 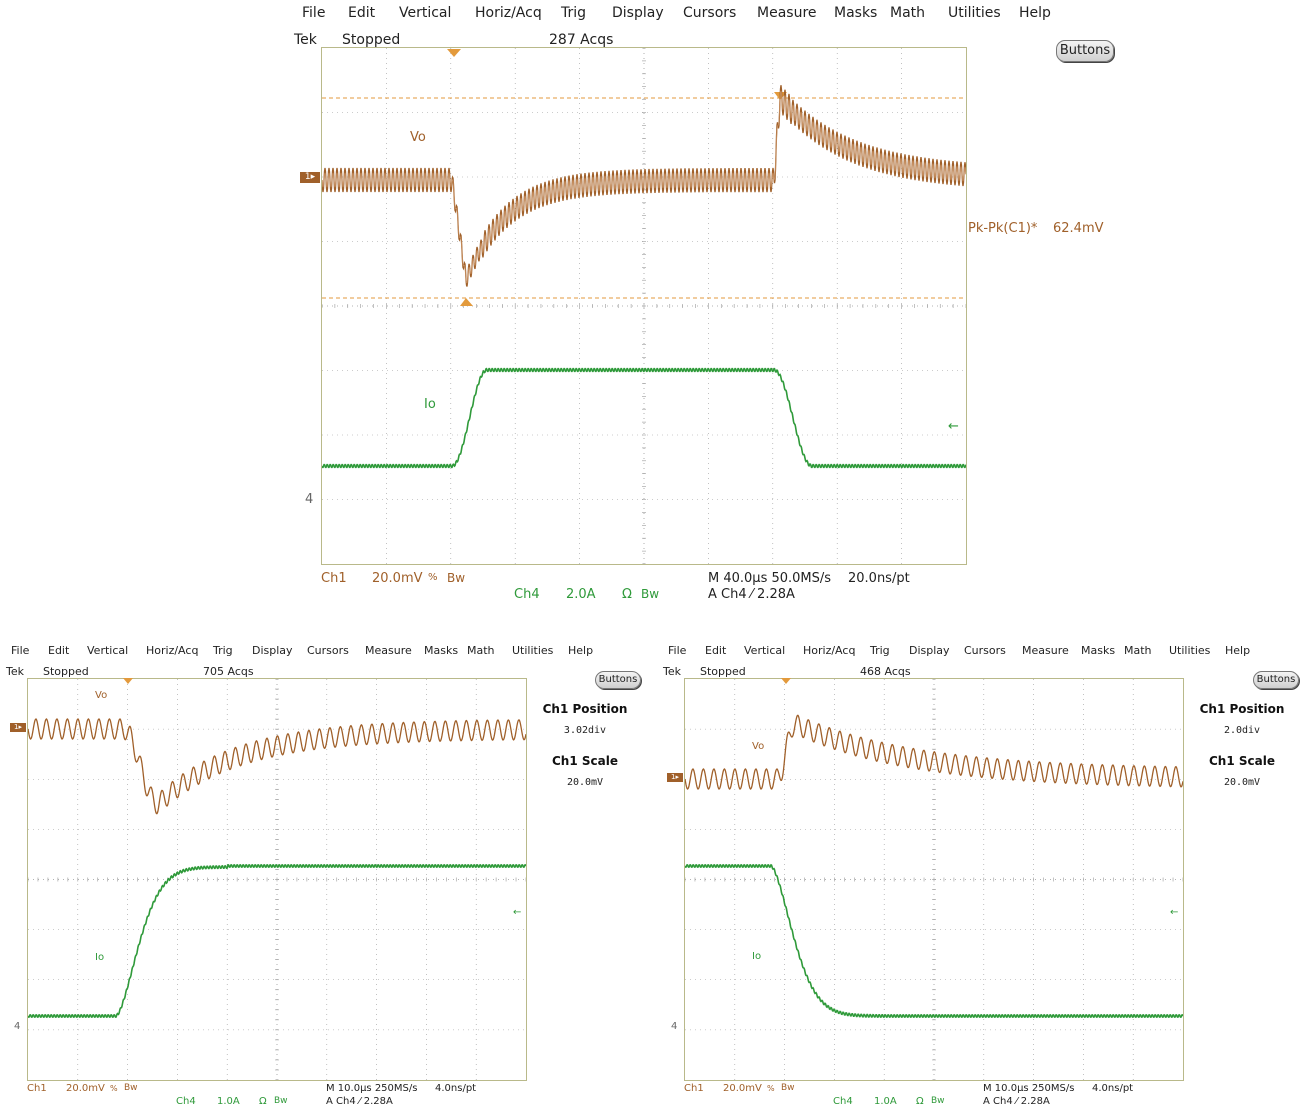 I want to click on ch1-vo-envelope, so click(x=644, y=187).